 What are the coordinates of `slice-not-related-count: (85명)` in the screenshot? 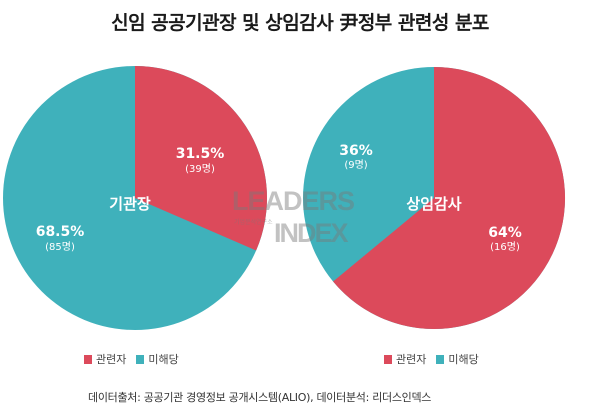 It's located at (60, 247).